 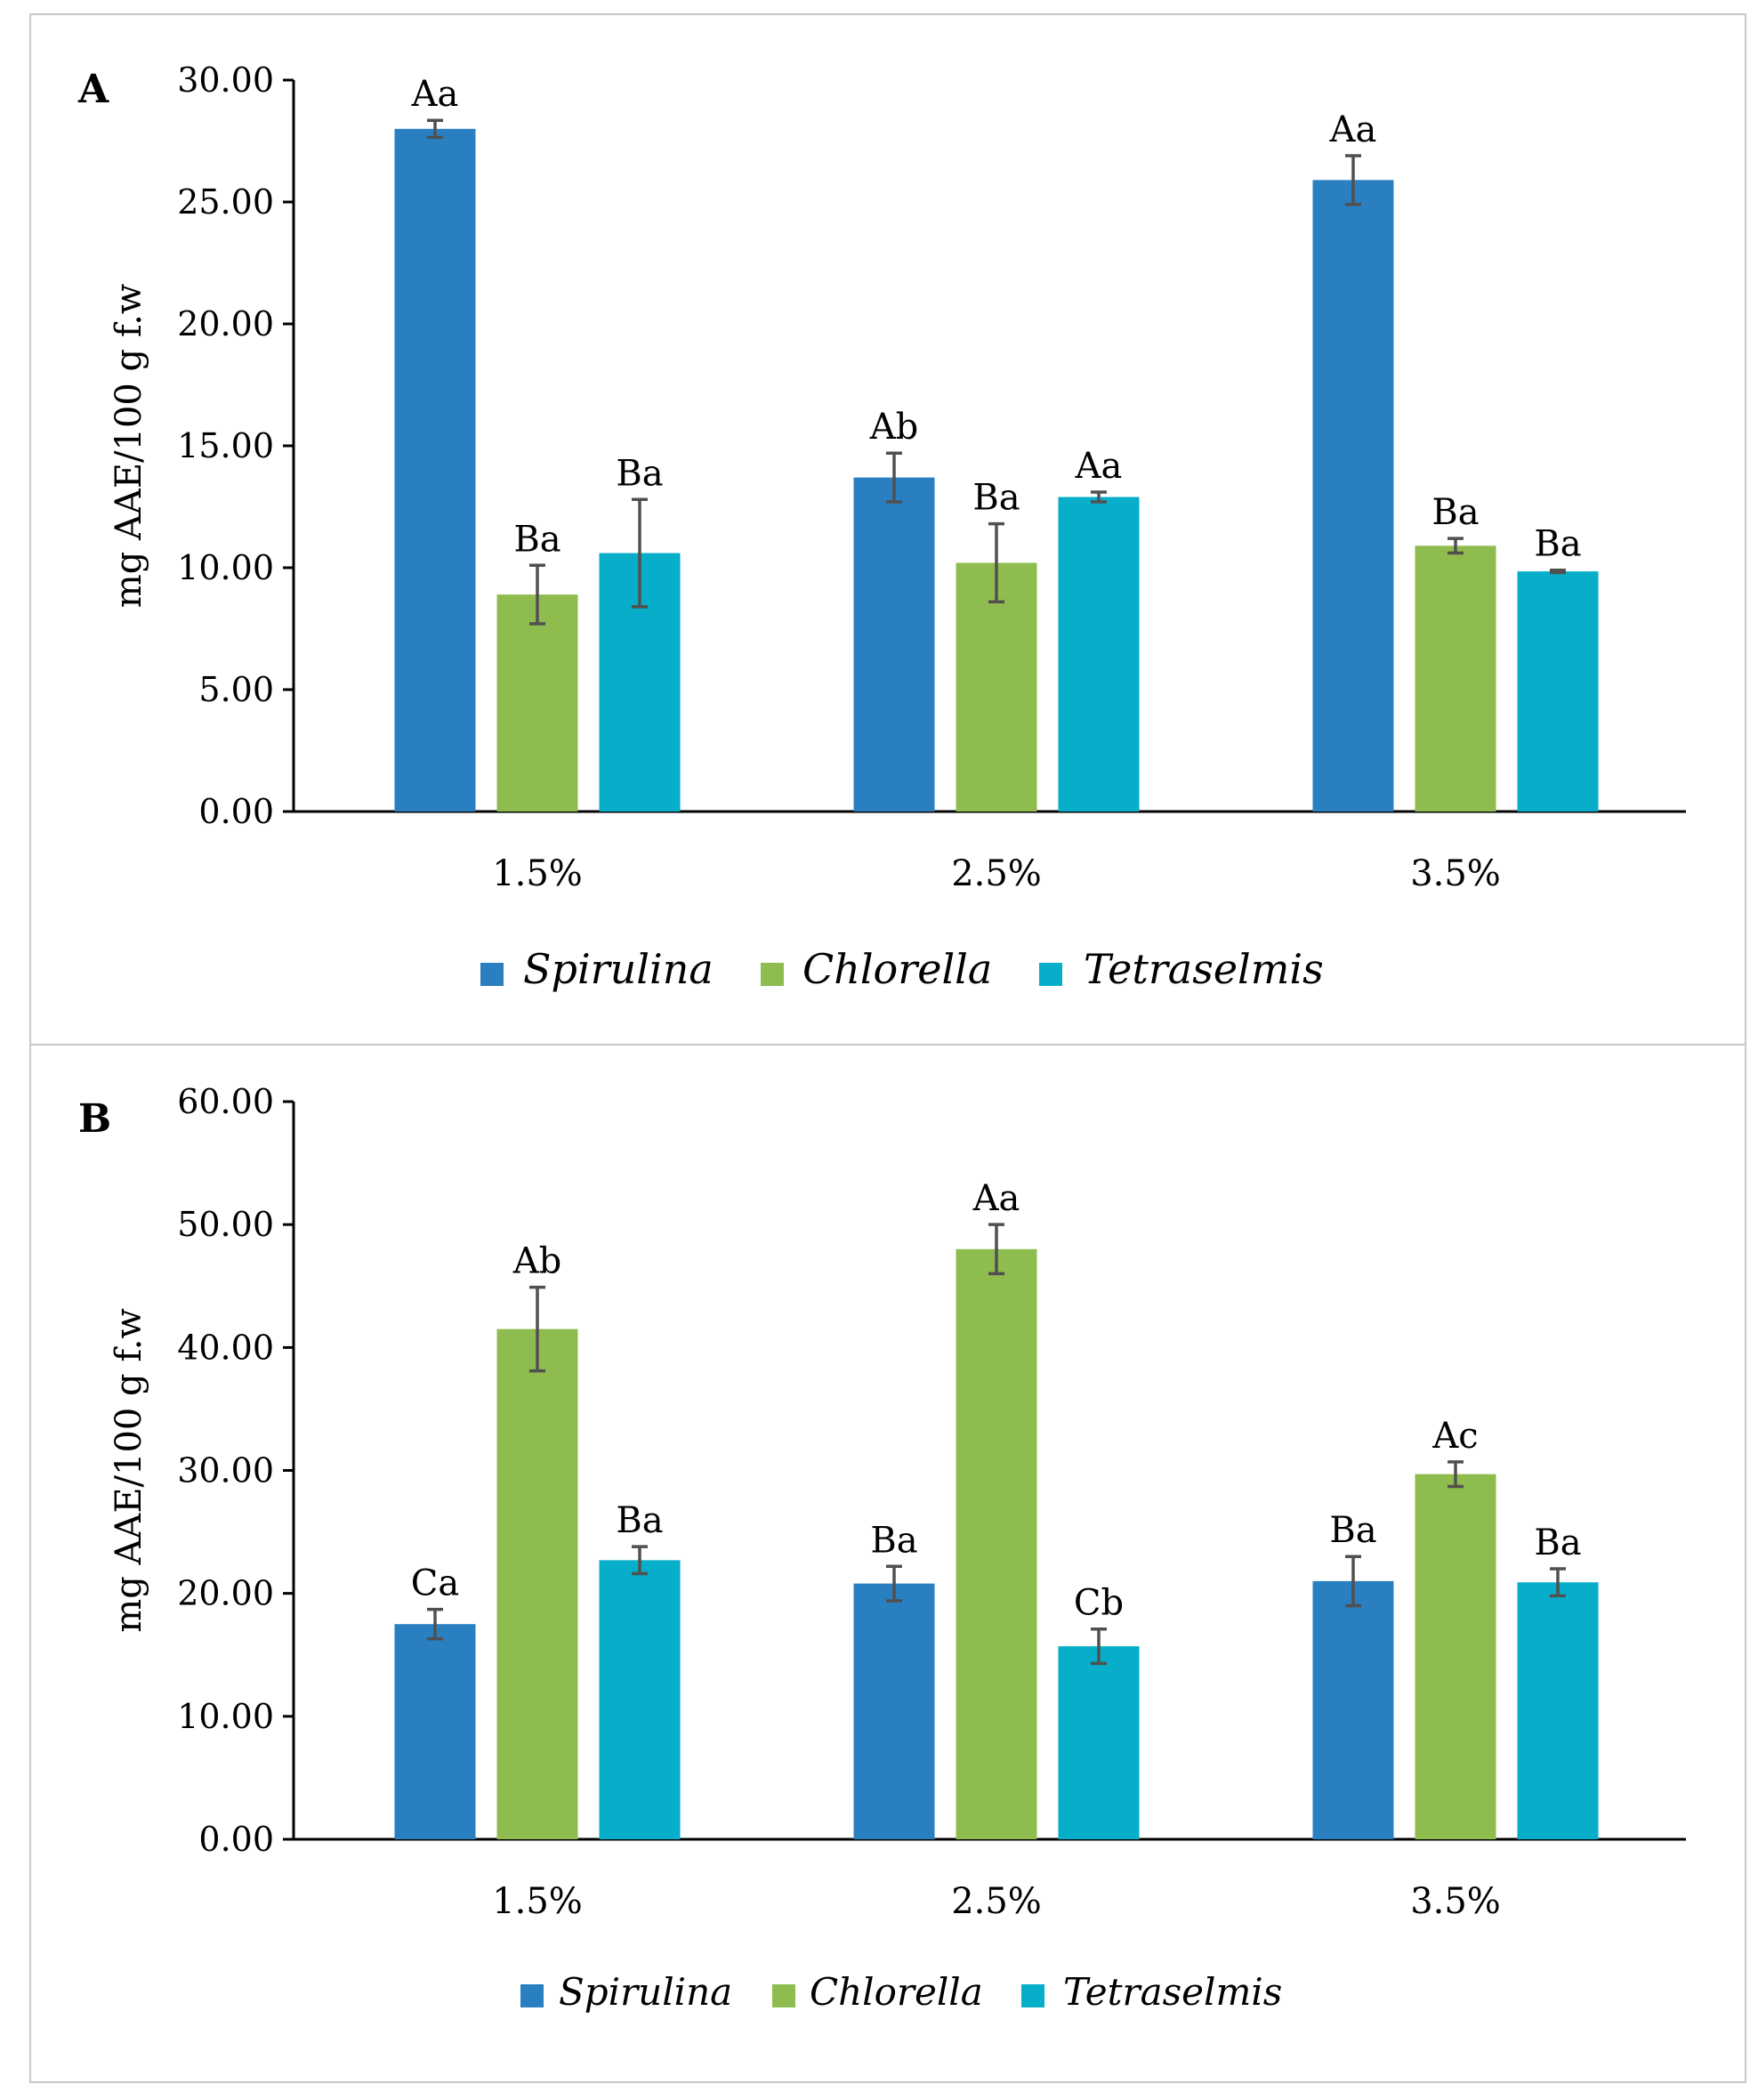 I want to click on y-tick-label: 40.00, so click(x=226, y=1347).